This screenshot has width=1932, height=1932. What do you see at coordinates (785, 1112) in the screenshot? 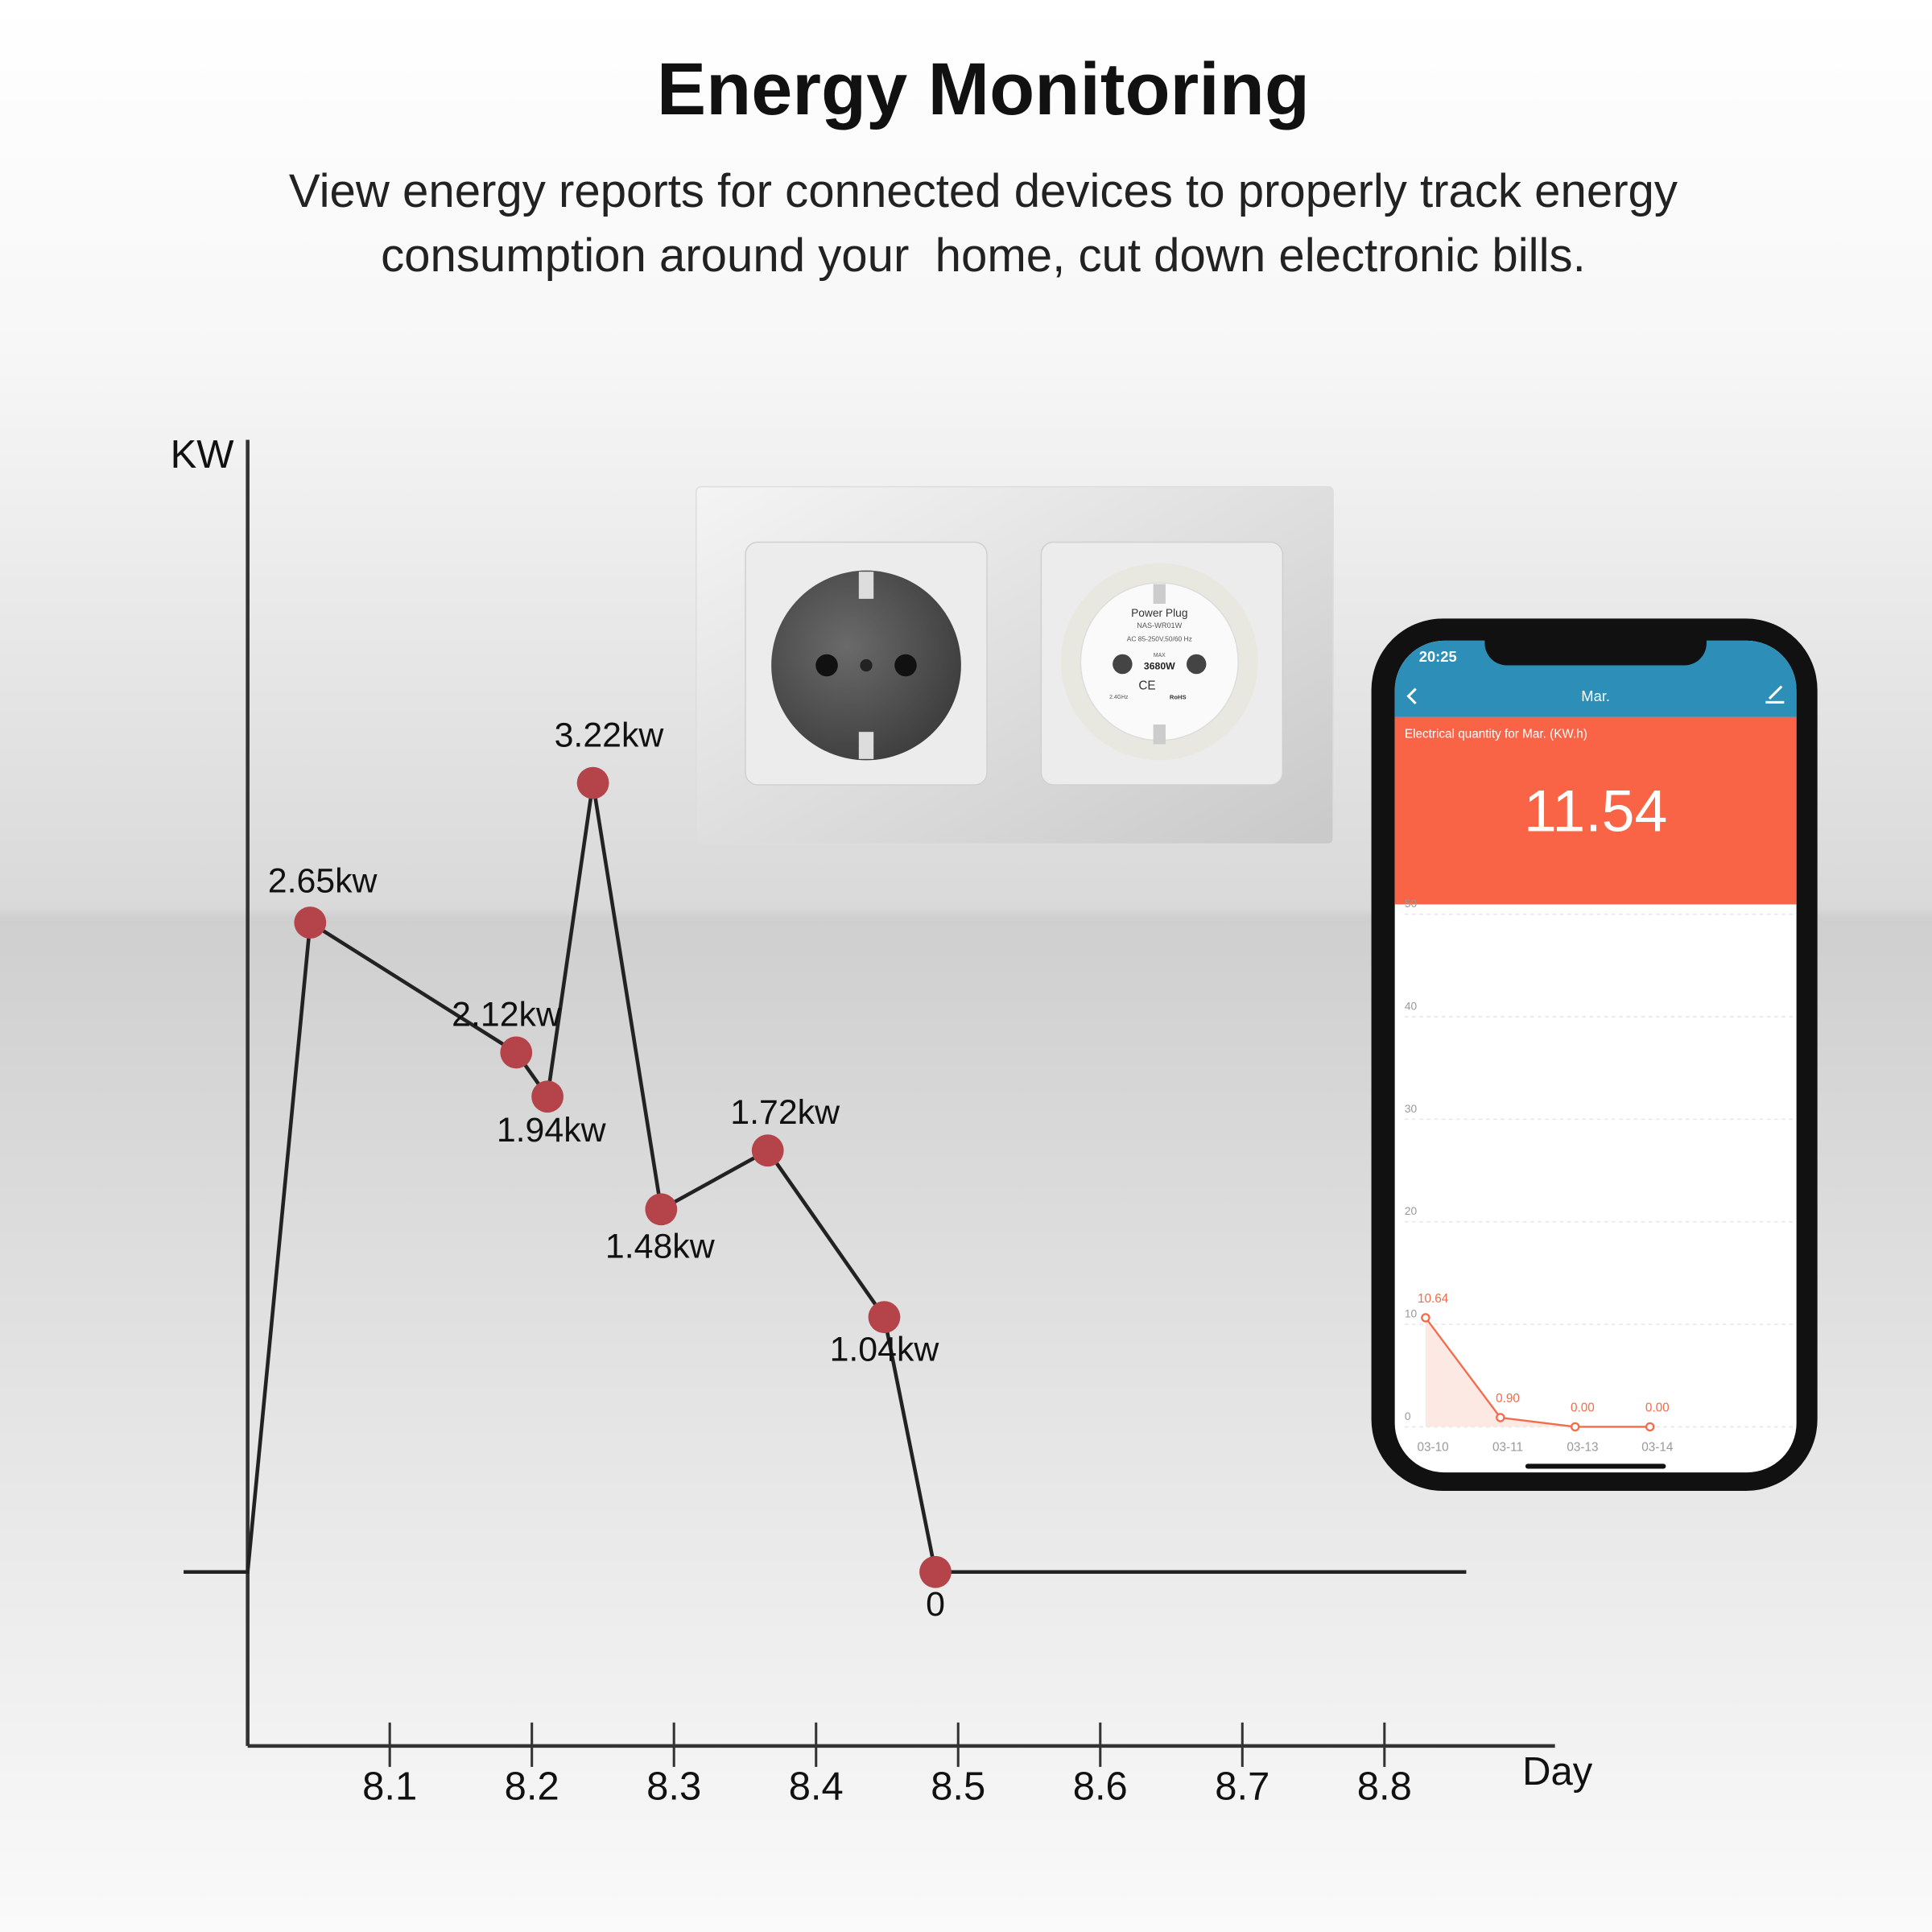
I see `data-label: 1.72kw` at bounding box center [785, 1112].